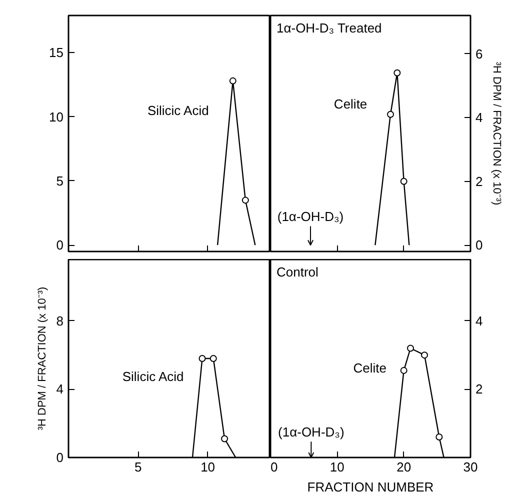  I want to click on text: Control, so click(297, 272).